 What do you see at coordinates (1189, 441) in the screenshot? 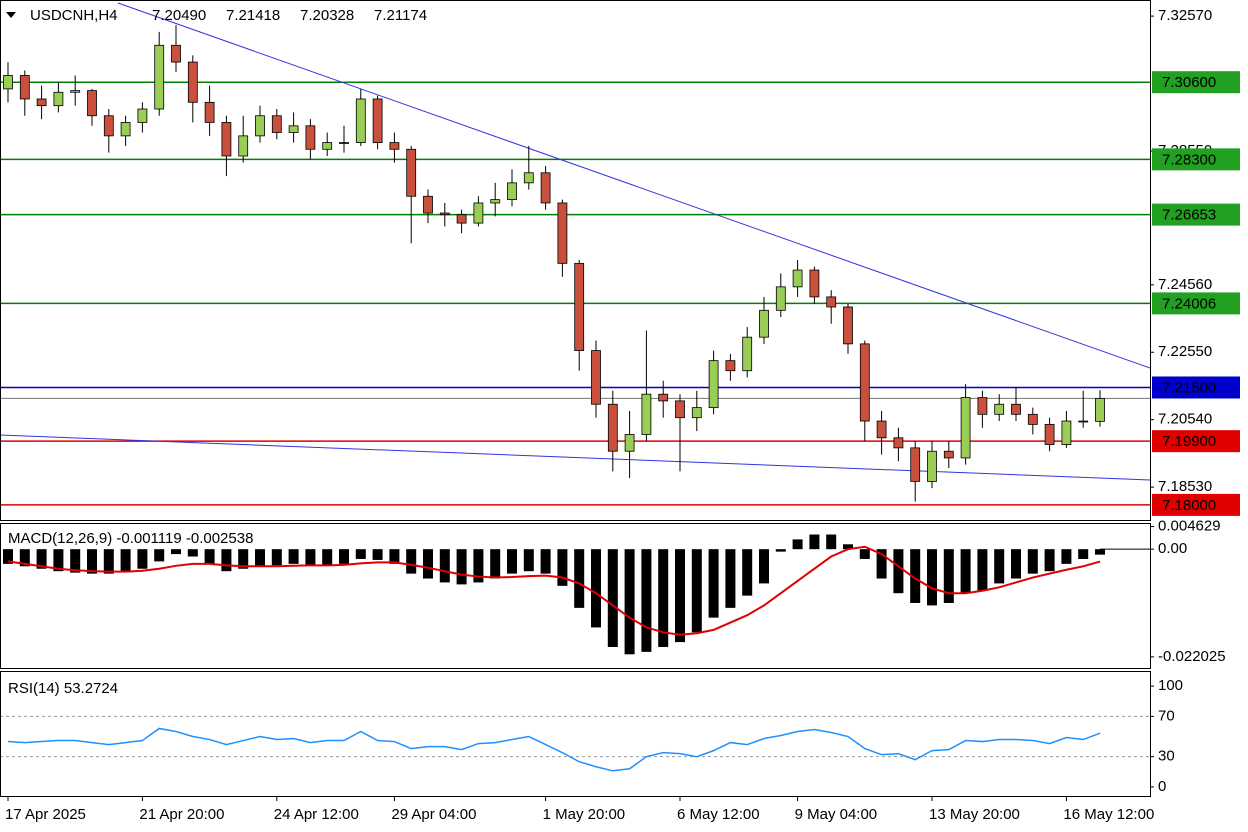
I see `level-label: 7.19900` at bounding box center [1189, 441].